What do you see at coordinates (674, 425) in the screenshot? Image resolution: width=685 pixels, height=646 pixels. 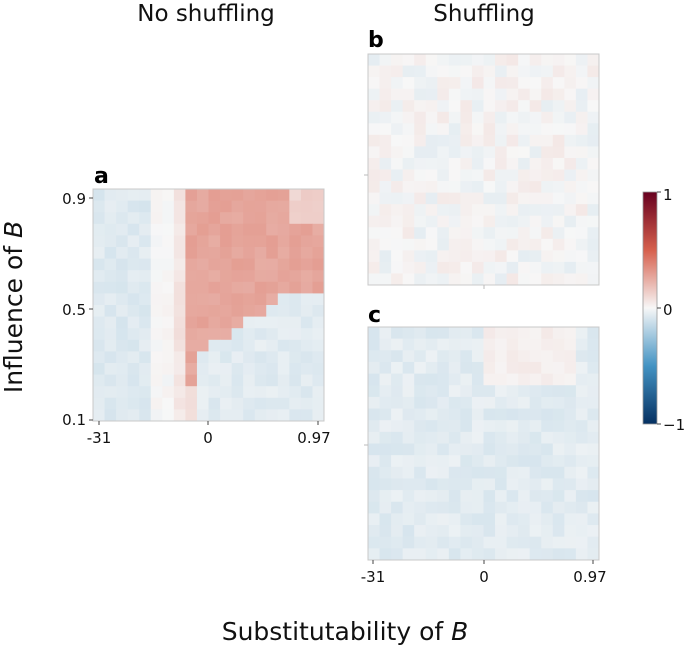 I see `colorbar-tick-label-2: −1` at bounding box center [674, 425].